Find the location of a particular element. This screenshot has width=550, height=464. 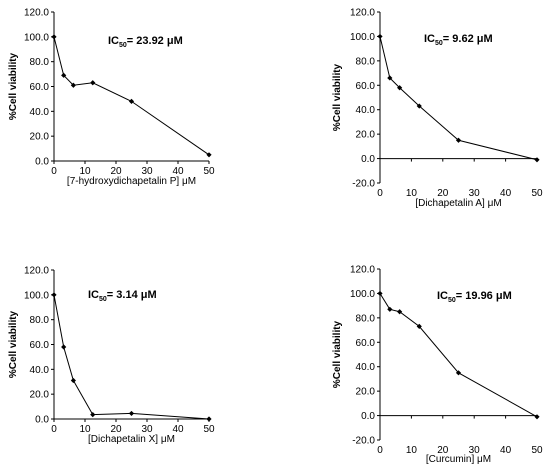

ic50-value: = 23.92 μM is located at coordinates (155, 41).